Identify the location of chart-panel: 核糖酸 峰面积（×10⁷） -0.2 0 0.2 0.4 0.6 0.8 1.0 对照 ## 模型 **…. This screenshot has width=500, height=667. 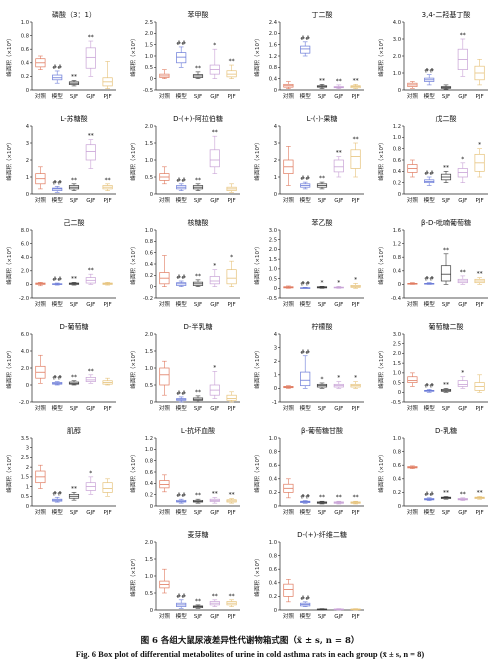
(188, 268).